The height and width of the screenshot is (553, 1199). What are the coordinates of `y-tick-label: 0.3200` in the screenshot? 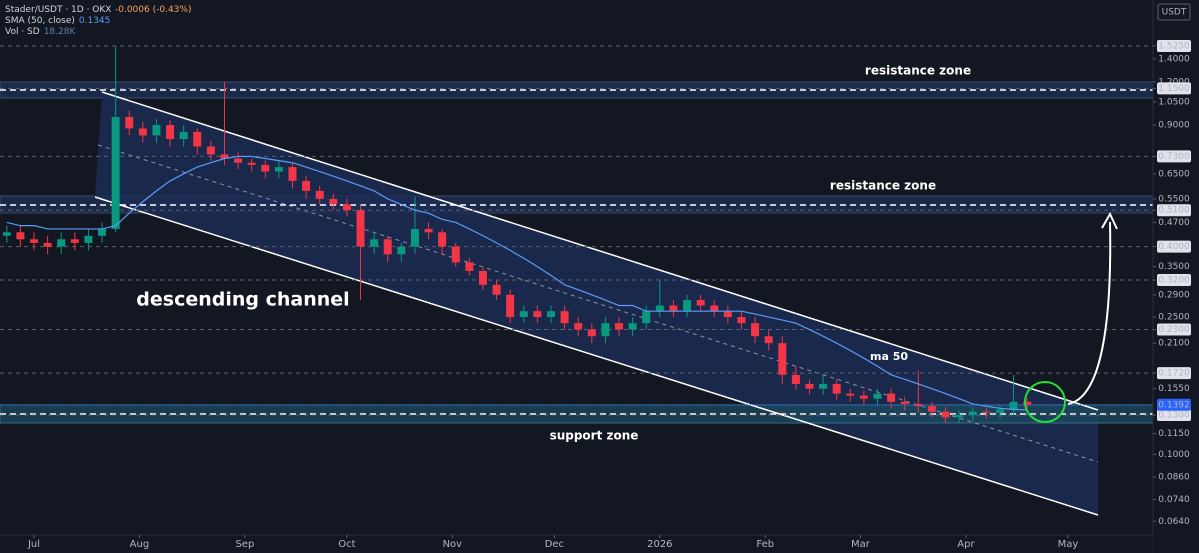 It's located at (1174, 281).